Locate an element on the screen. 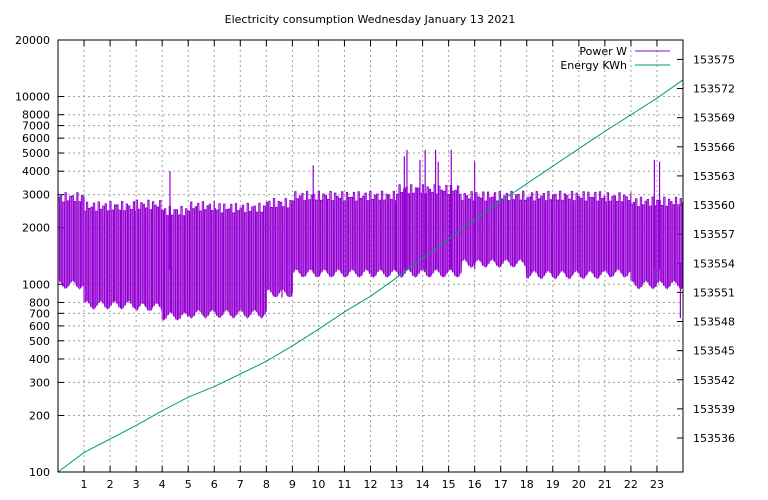 This screenshot has width=768, height=500. y-tick-label: 200 is located at coordinates (39, 415).